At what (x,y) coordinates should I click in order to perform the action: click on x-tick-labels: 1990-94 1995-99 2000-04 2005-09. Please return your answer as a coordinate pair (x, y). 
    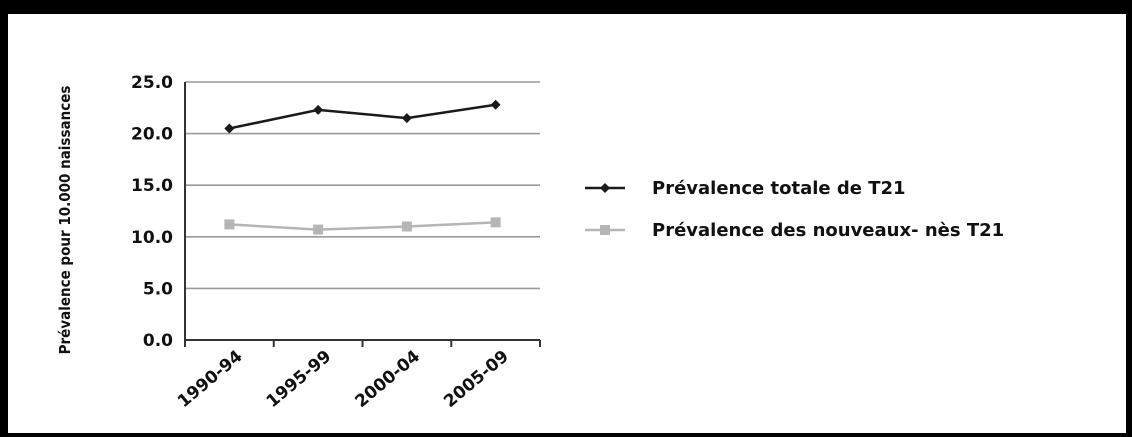
    Looking at the image, I should click on (343, 379).